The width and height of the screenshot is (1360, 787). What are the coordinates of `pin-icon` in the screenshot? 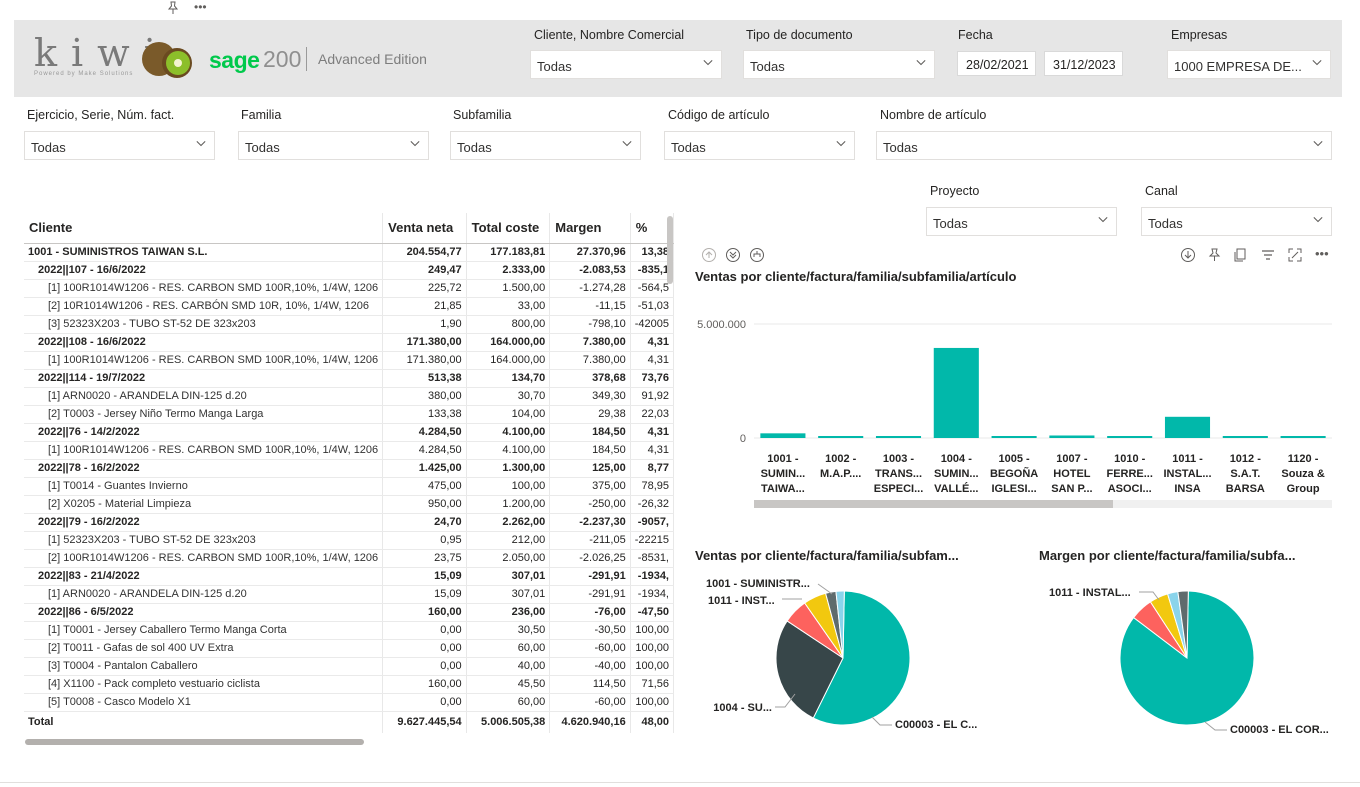 It's located at (173, 9).